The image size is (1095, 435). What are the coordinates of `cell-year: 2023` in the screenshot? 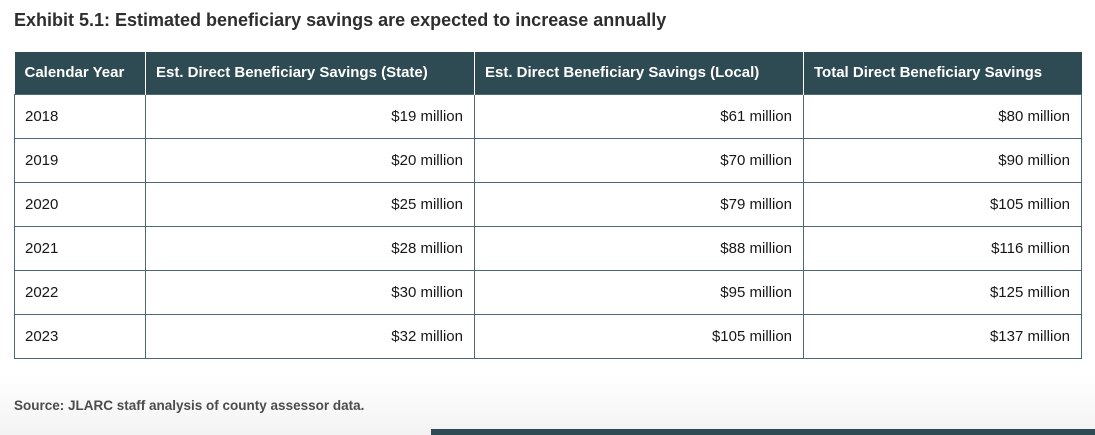 It's located at (80, 336).